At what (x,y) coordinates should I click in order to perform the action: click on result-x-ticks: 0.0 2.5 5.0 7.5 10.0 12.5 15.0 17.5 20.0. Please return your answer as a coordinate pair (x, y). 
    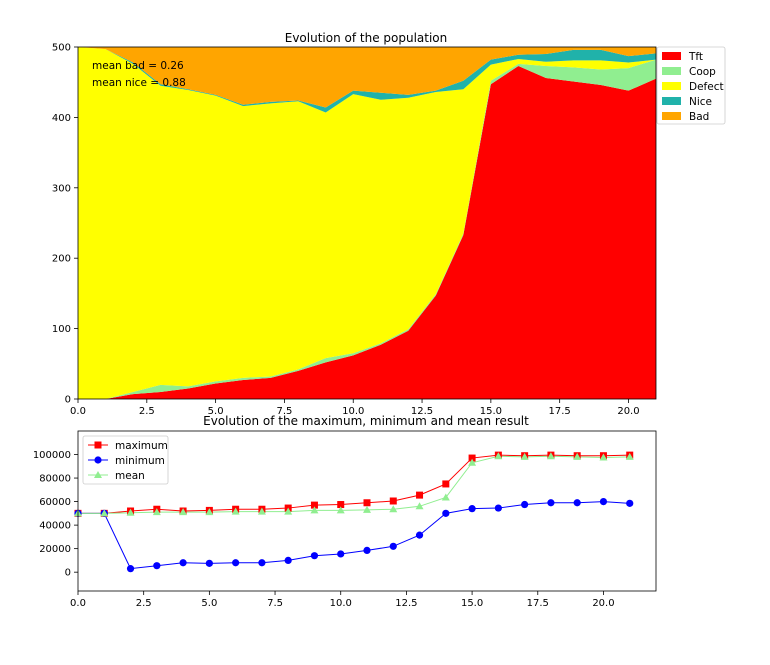
    Looking at the image, I should click on (342, 600).